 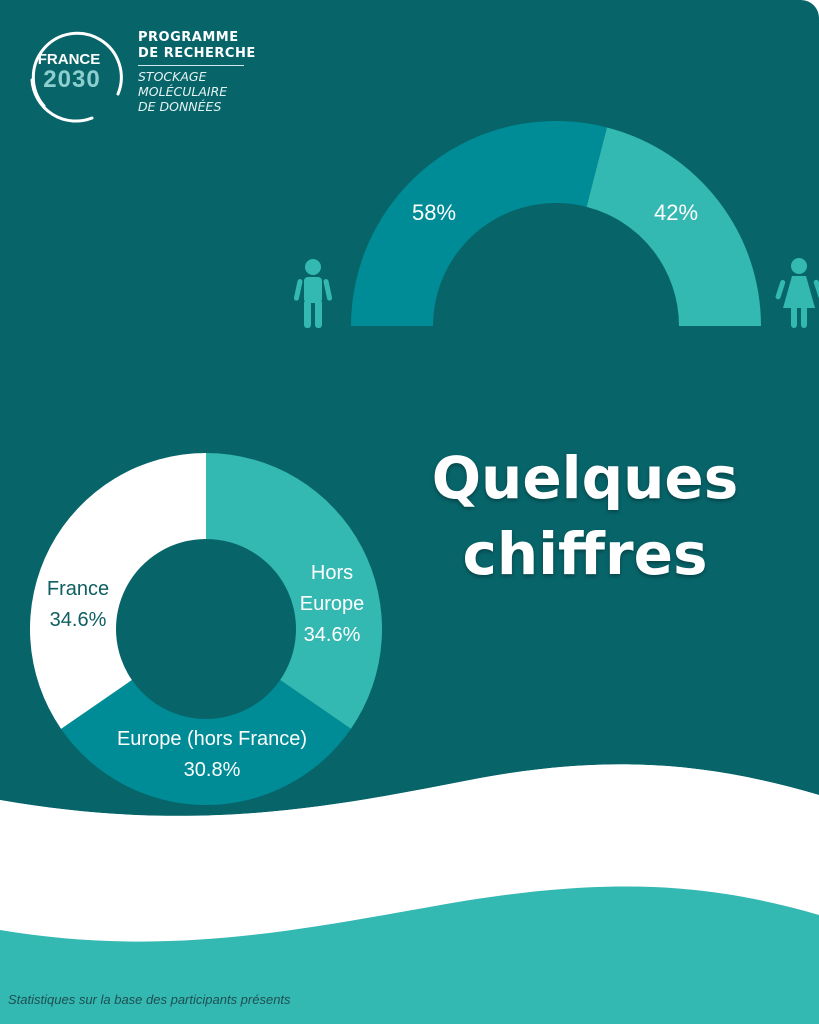 What do you see at coordinates (676, 212) in the screenshot?
I see `female-percent-label: 42%` at bounding box center [676, 212].